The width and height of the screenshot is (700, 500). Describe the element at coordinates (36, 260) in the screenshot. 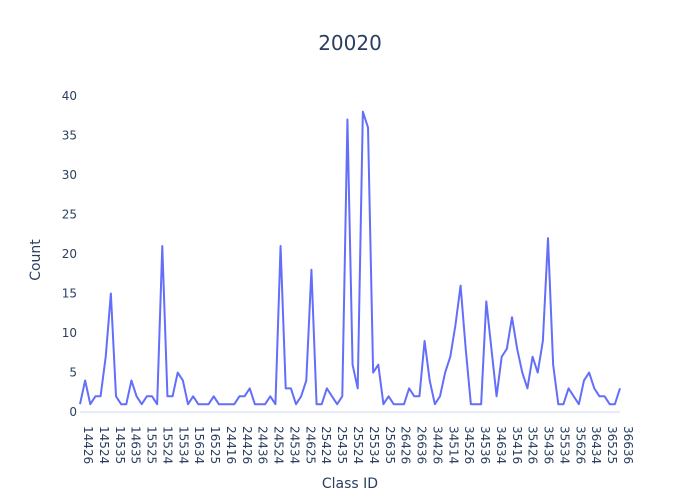

I see `y-axis-title: Count` at that location.